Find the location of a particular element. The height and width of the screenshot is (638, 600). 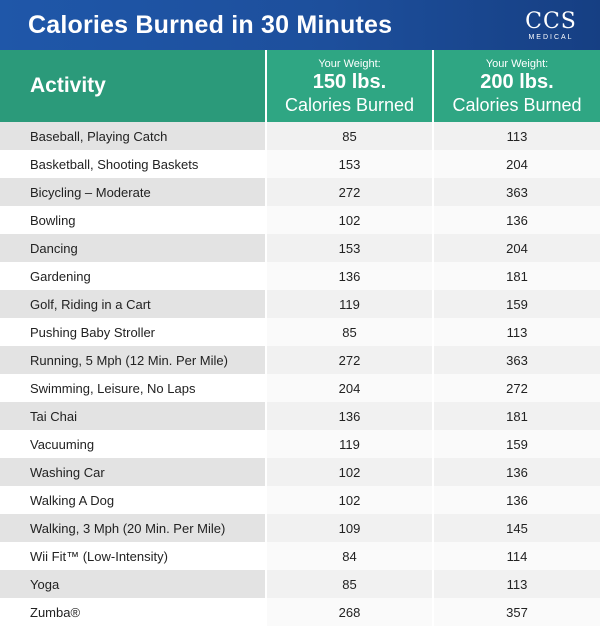

table-row: Pushing Baby Stroller 85 113 is located at coordinates (300, 332).